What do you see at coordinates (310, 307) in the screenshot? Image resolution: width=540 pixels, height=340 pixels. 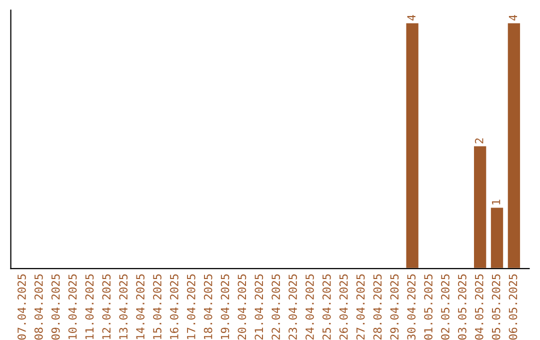 I see `x-tick-label: 24.04.2025` at bounding box center [310, 307].